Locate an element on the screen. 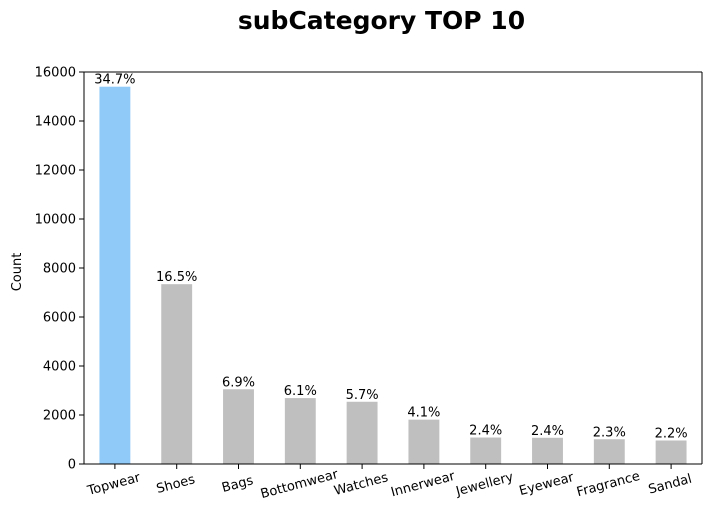 This screenshot has height=519, width=713. y-tick-label: 6000 is located at coordinates (59, 318).